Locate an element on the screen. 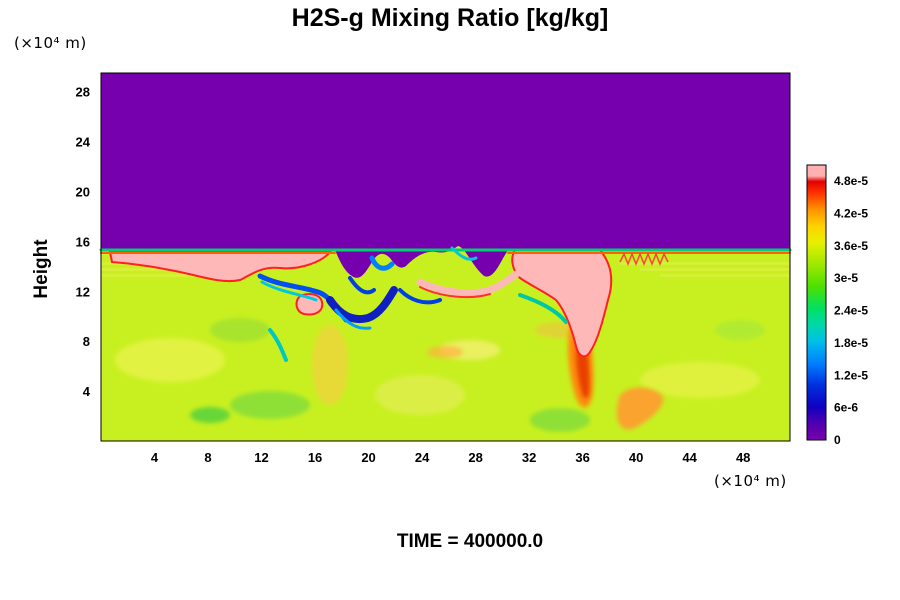 The height and width of the screenshot is (600, 900). colorbar-tick-label: 4.2e-5 is located at coordinates (851, 214).